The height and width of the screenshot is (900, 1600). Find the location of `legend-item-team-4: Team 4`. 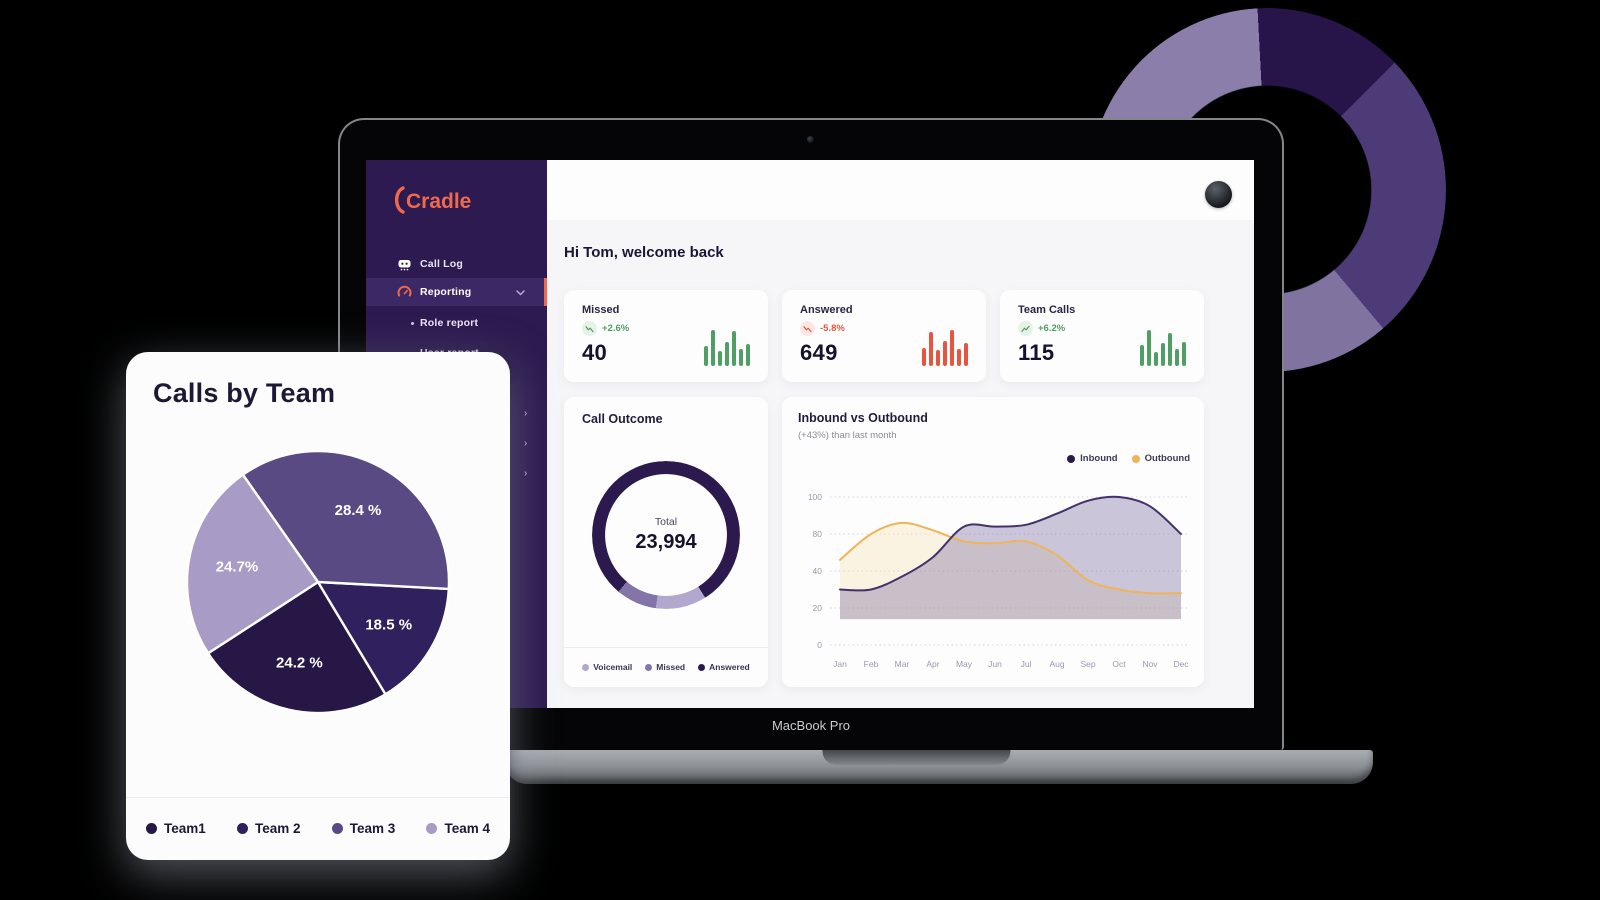

legend-item-team-4: Team 4 is located at coordinates (458, 828).